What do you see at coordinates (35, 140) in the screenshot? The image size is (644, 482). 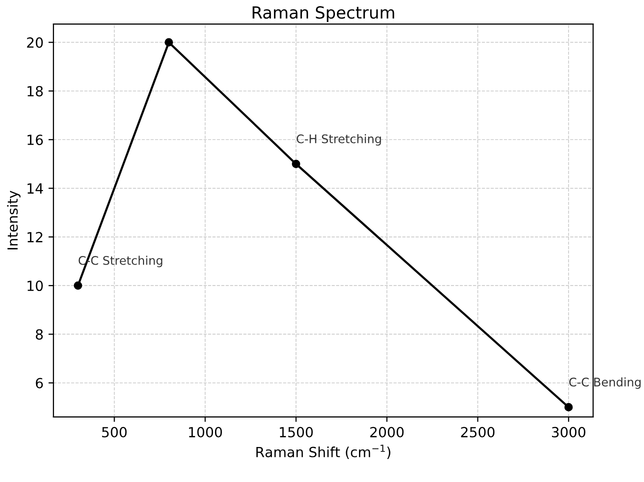 I see `y-tick-label: 16` at bounding box center [35, 140].